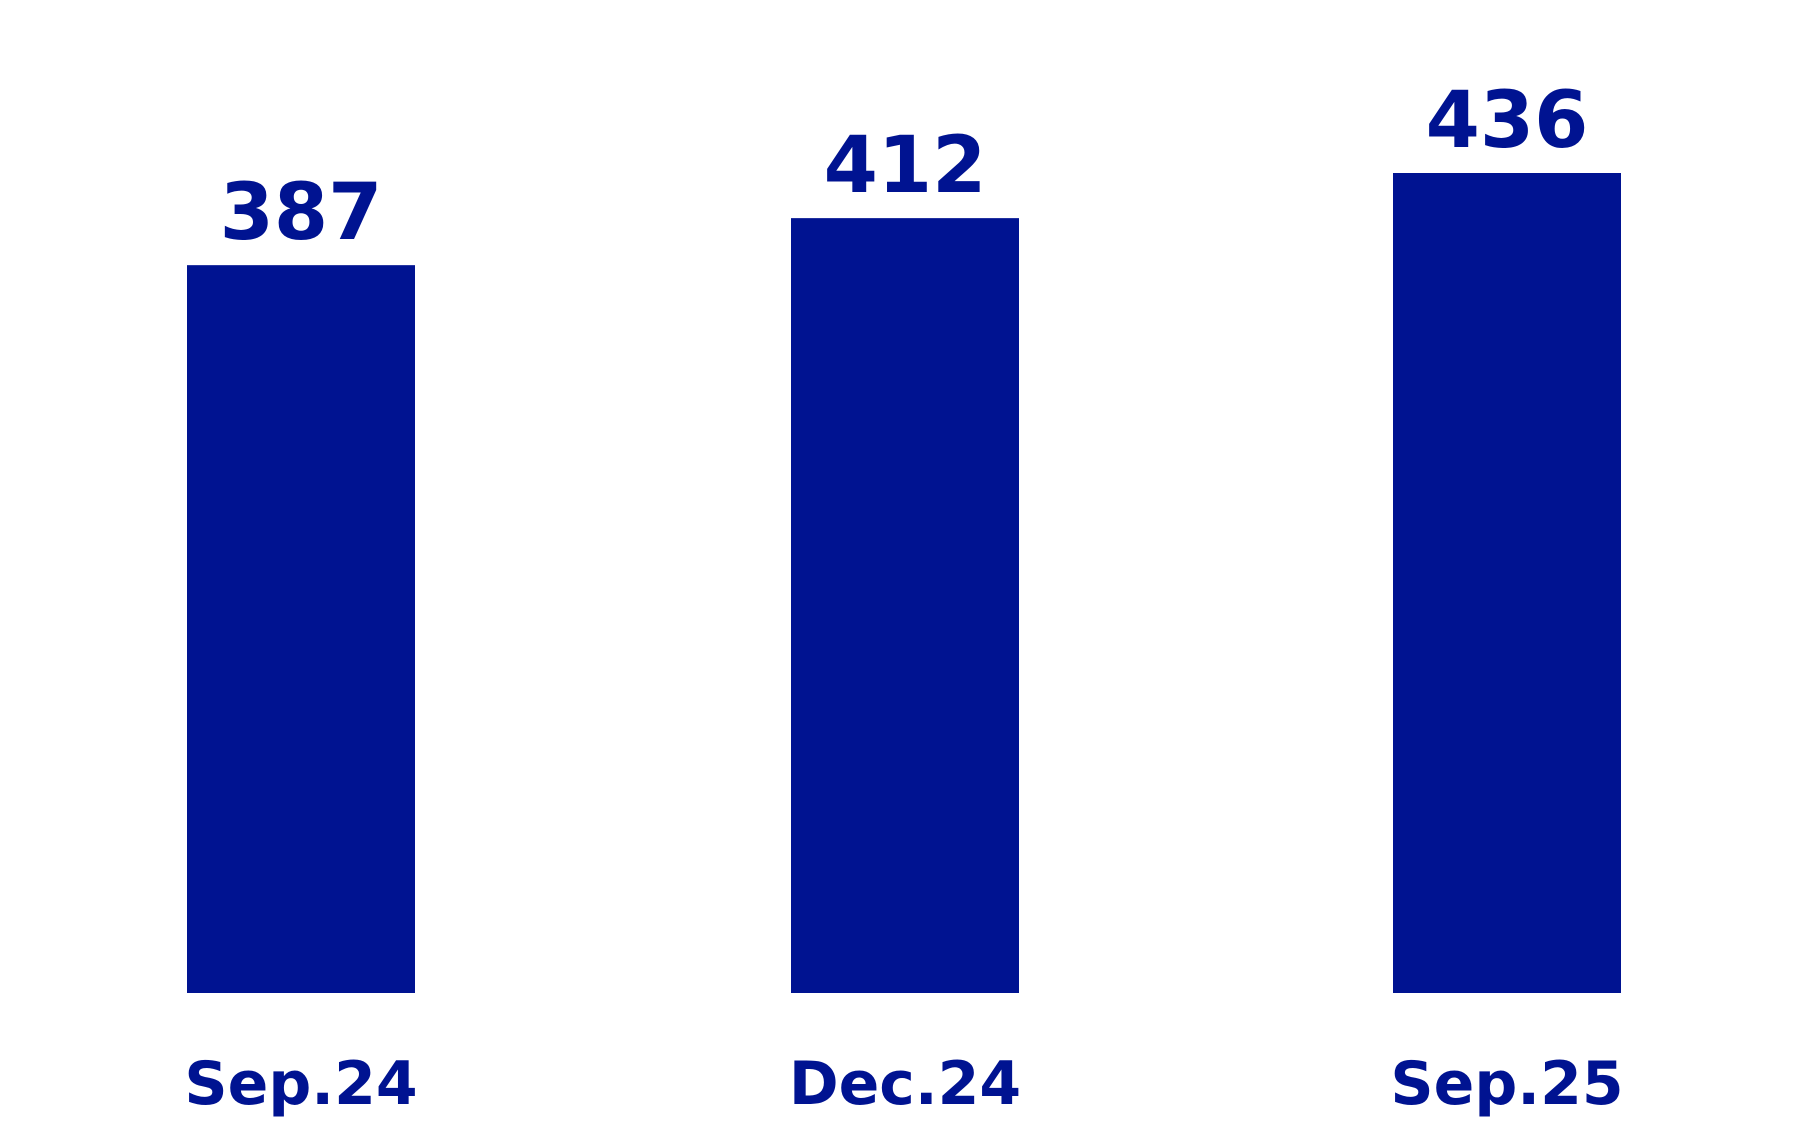 Image resolution: width=1800 pixels, height=1140 pixels. I want to click on value-label: 436, so click(1507, 121).